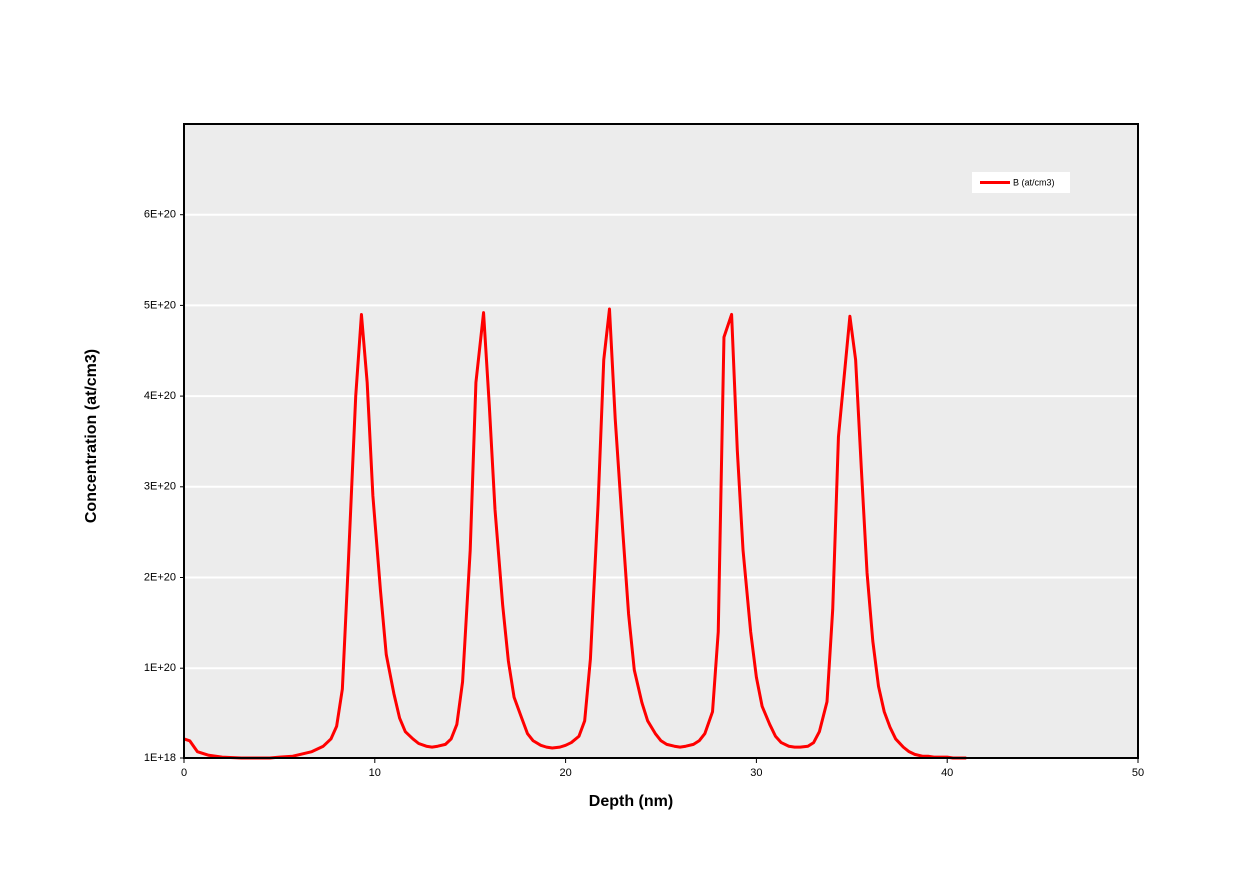 The width and height of the screenshot is (1254, 888). Describe the element at coordinates (1034, 182) in the screenshot. I see `legend-label: B (at/cm3)` at that location.